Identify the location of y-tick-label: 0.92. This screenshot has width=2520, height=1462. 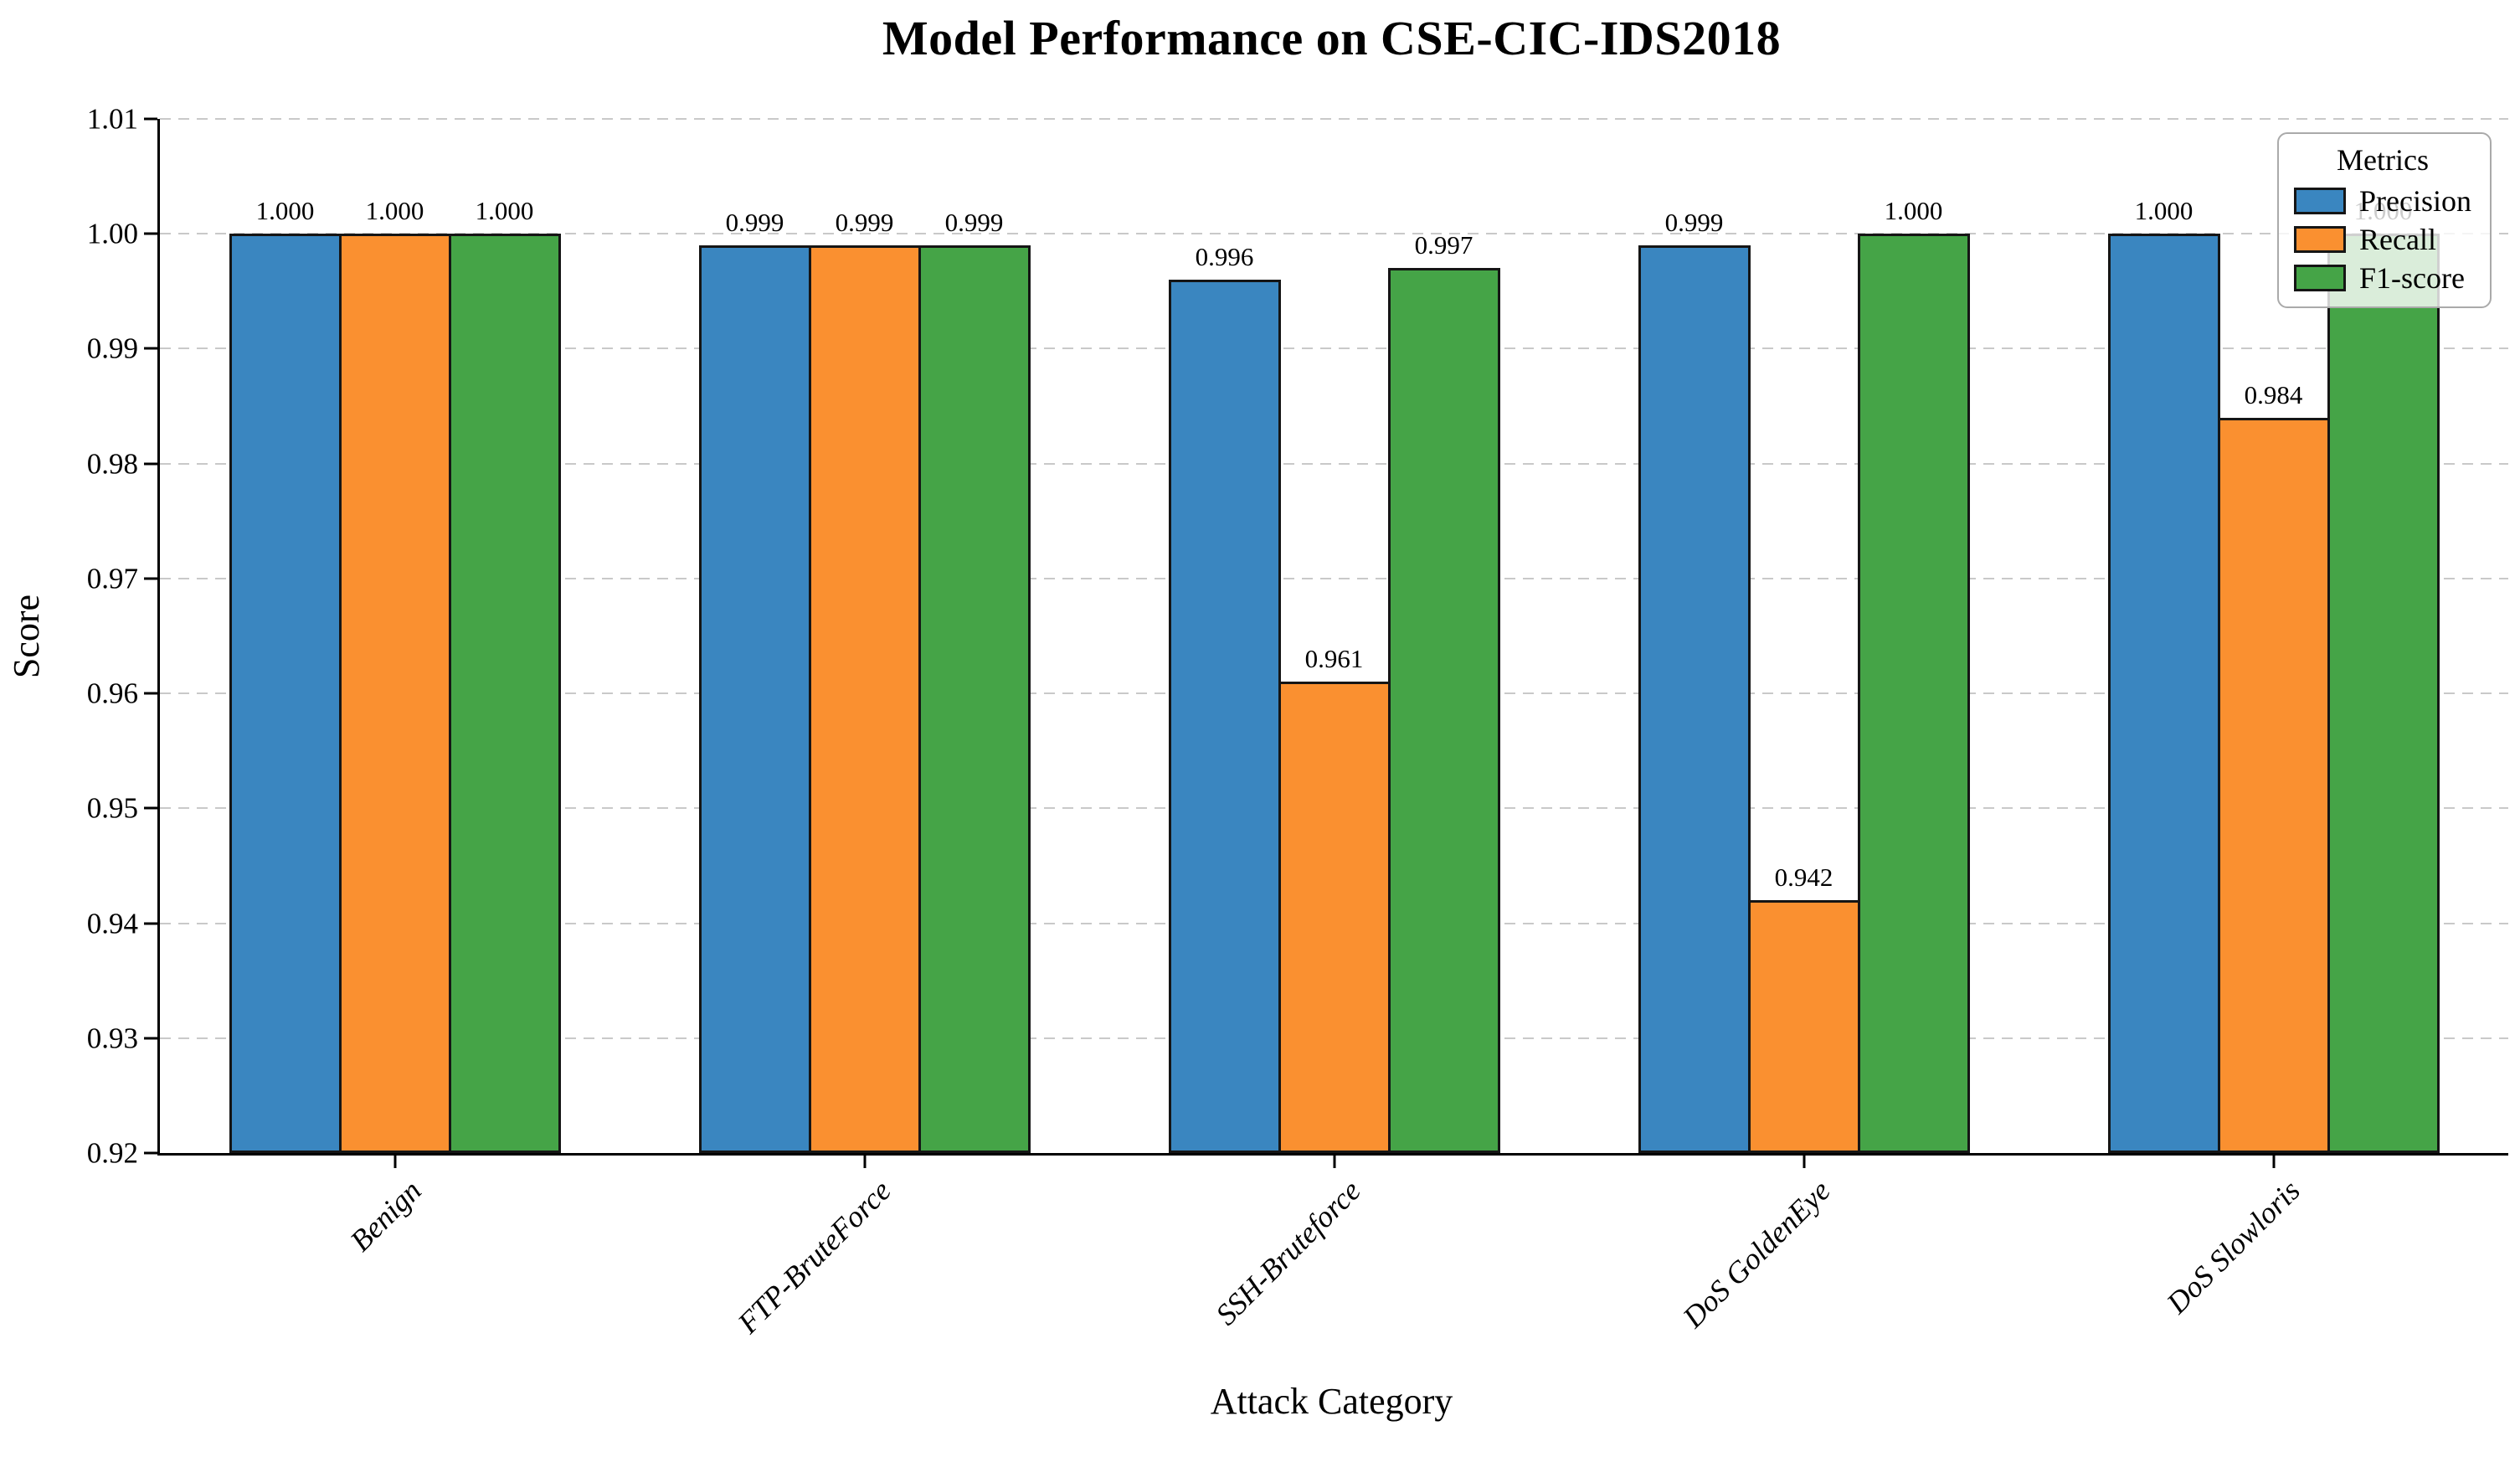
(112, 1153).